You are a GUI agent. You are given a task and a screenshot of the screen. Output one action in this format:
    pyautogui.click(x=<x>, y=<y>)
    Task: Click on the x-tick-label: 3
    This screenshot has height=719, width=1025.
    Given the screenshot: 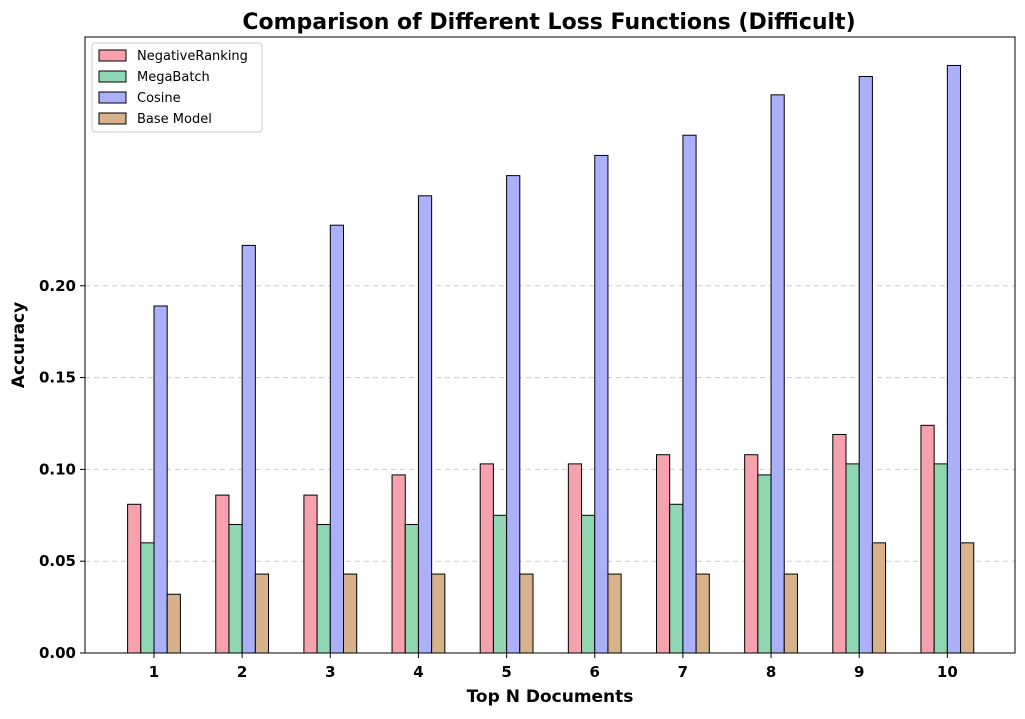 What is the action you would take?
    pyautogui.click(x=330, y=672)
    